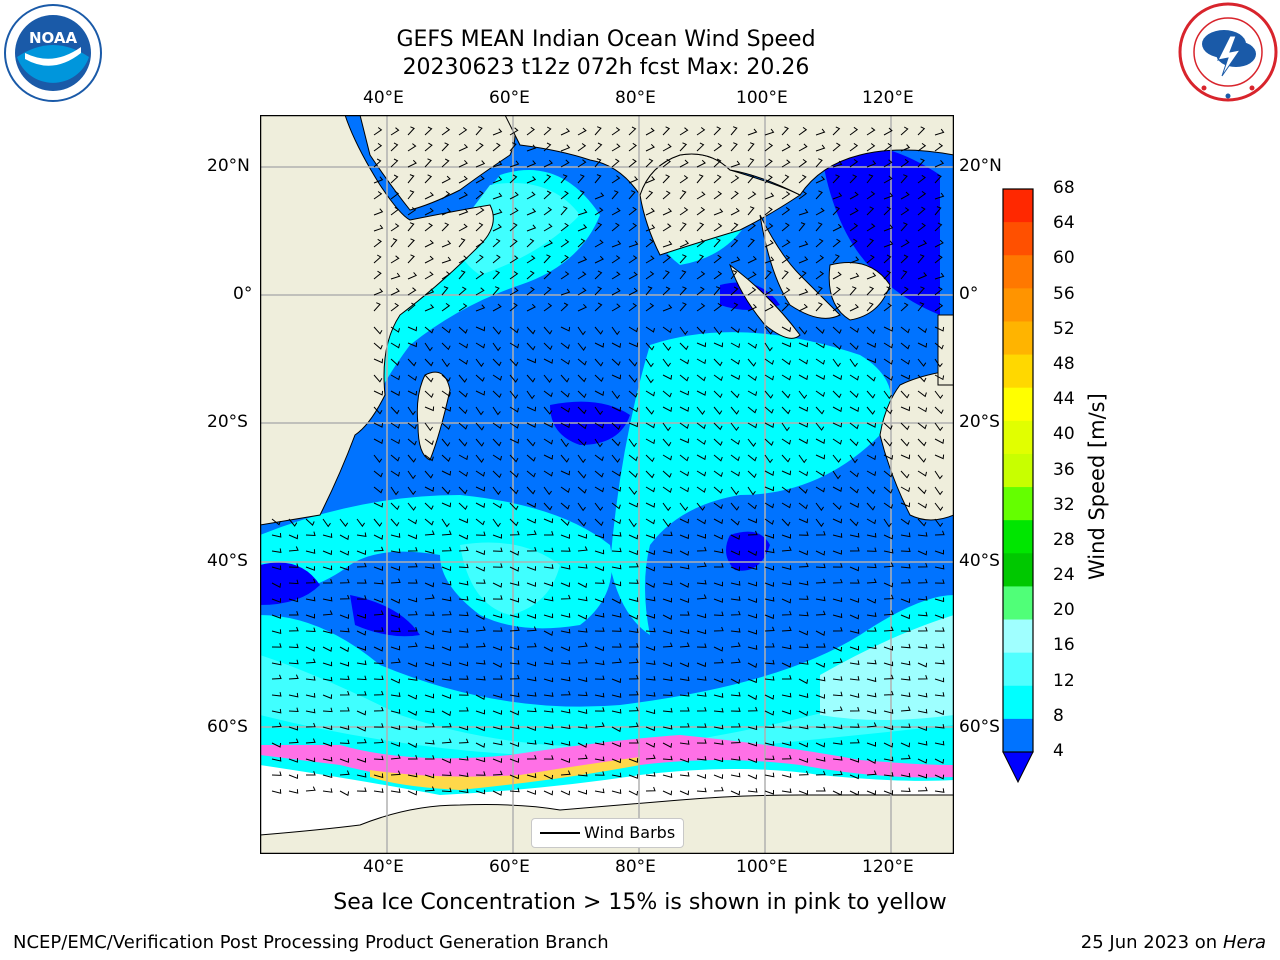 Image resolution: width=1280 pixels, height=960 pixels. Describe the element at coordinates (1097, 486) in the screenshot. I see `colorbar-label: Wind Speed [m/s]` at that location.